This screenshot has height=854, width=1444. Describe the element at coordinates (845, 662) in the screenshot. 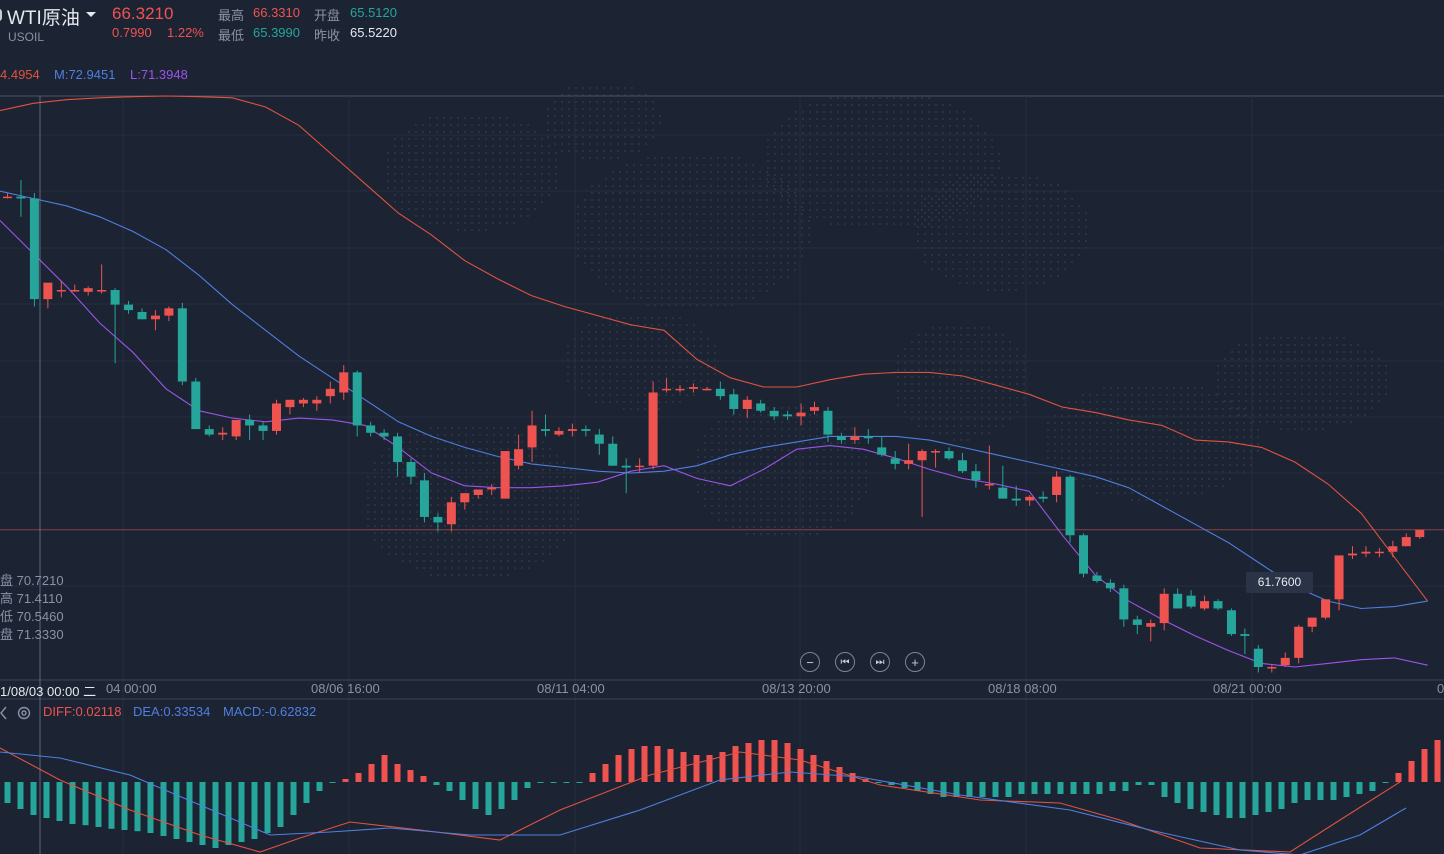

I see `scroll-left-button: ⏮` at that location.